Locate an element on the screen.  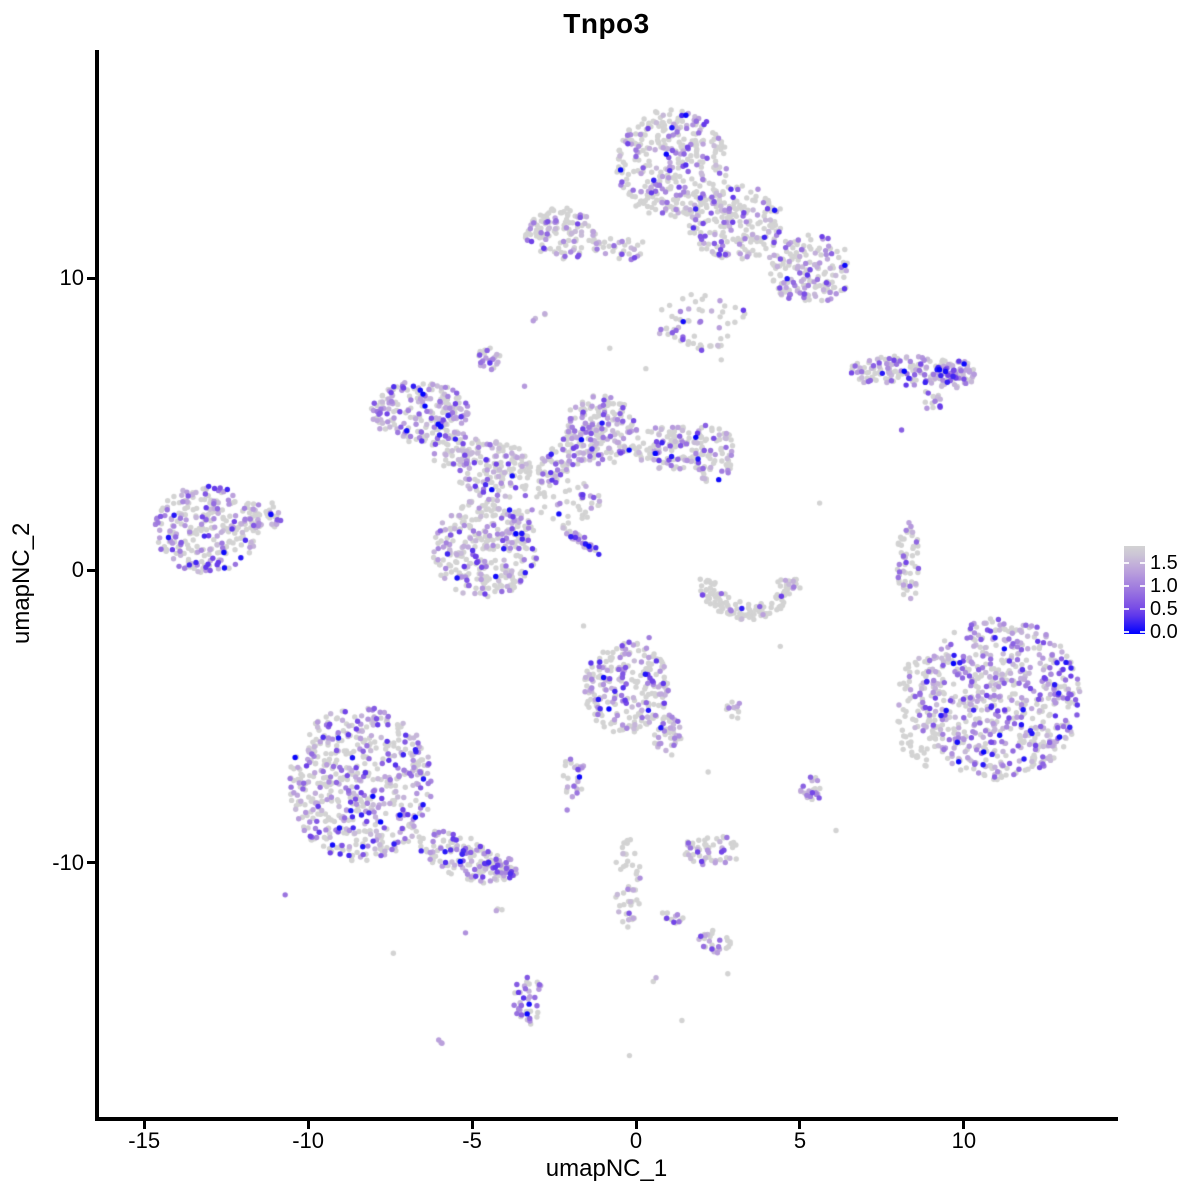
x-tick-label: -5 is located at coordinates (472, 1140).